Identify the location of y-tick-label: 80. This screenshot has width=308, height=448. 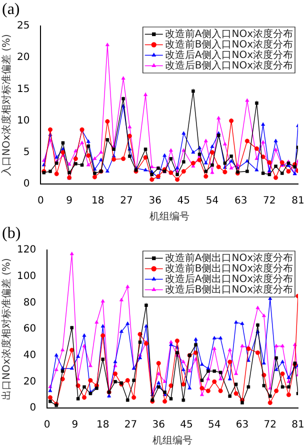
(29, 302).